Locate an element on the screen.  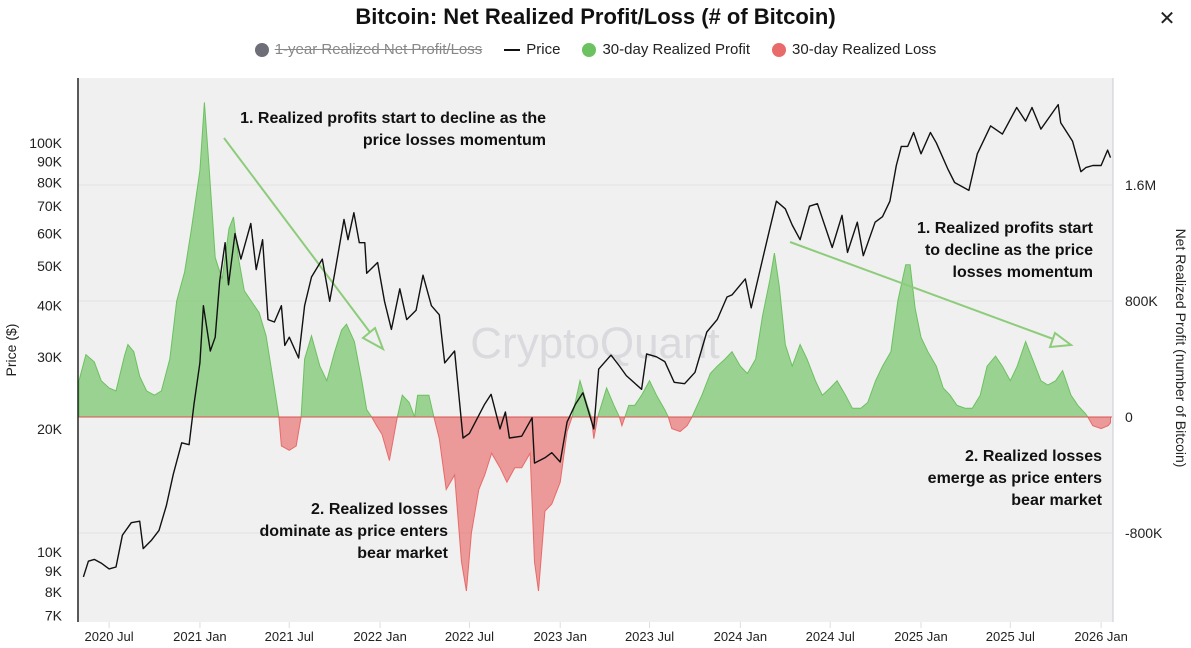
left-tick-label: 10K is located at coordinates (50, 552).